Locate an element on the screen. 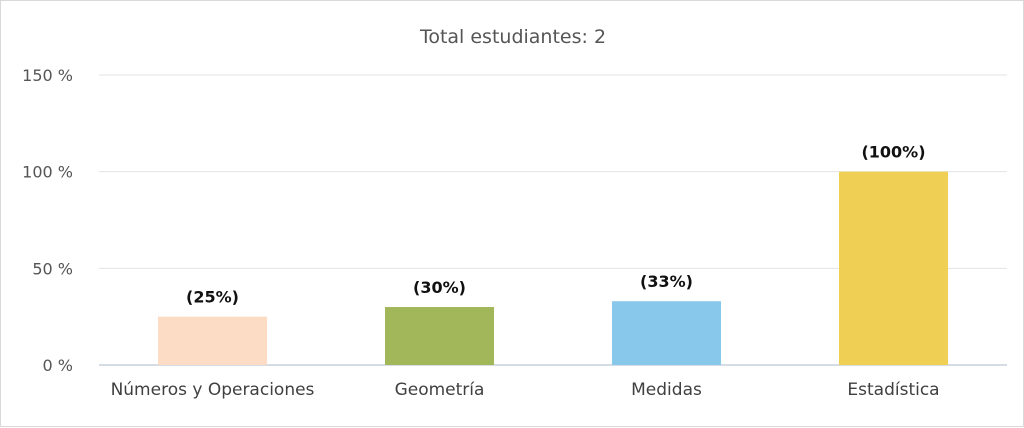 The width and height of the screenshot is (1024, 428). data-label: (30%) is located at coordinates (439, 287).